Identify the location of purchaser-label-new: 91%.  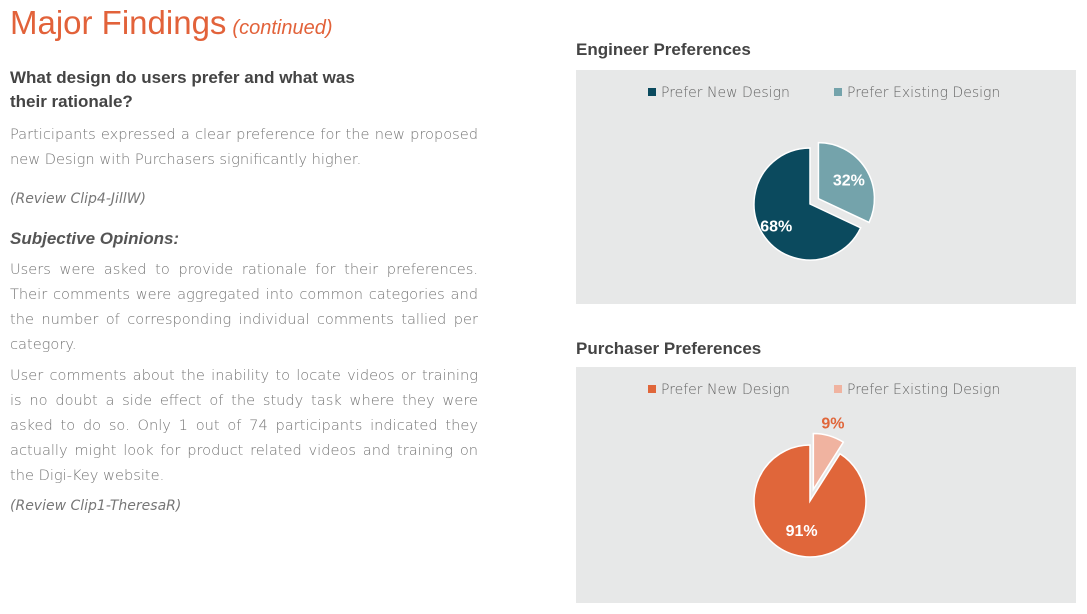
(802, 531).